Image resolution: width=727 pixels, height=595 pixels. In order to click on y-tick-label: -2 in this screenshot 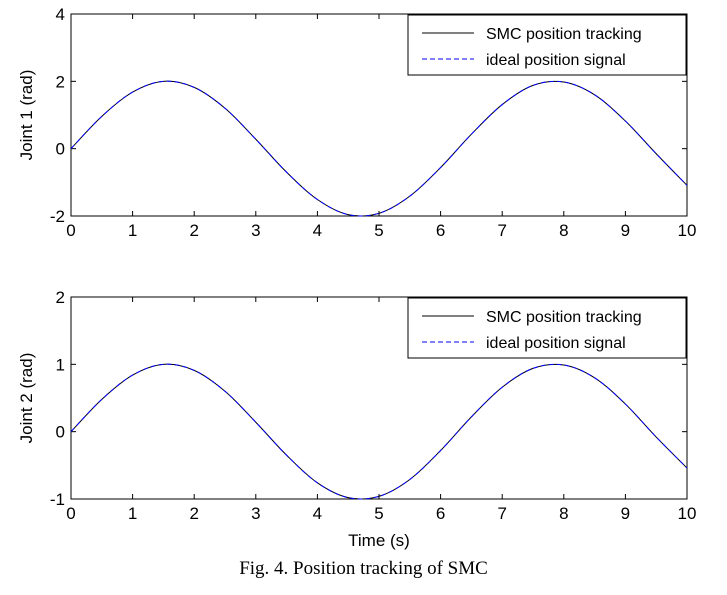, I will do `click(57, 216)`.